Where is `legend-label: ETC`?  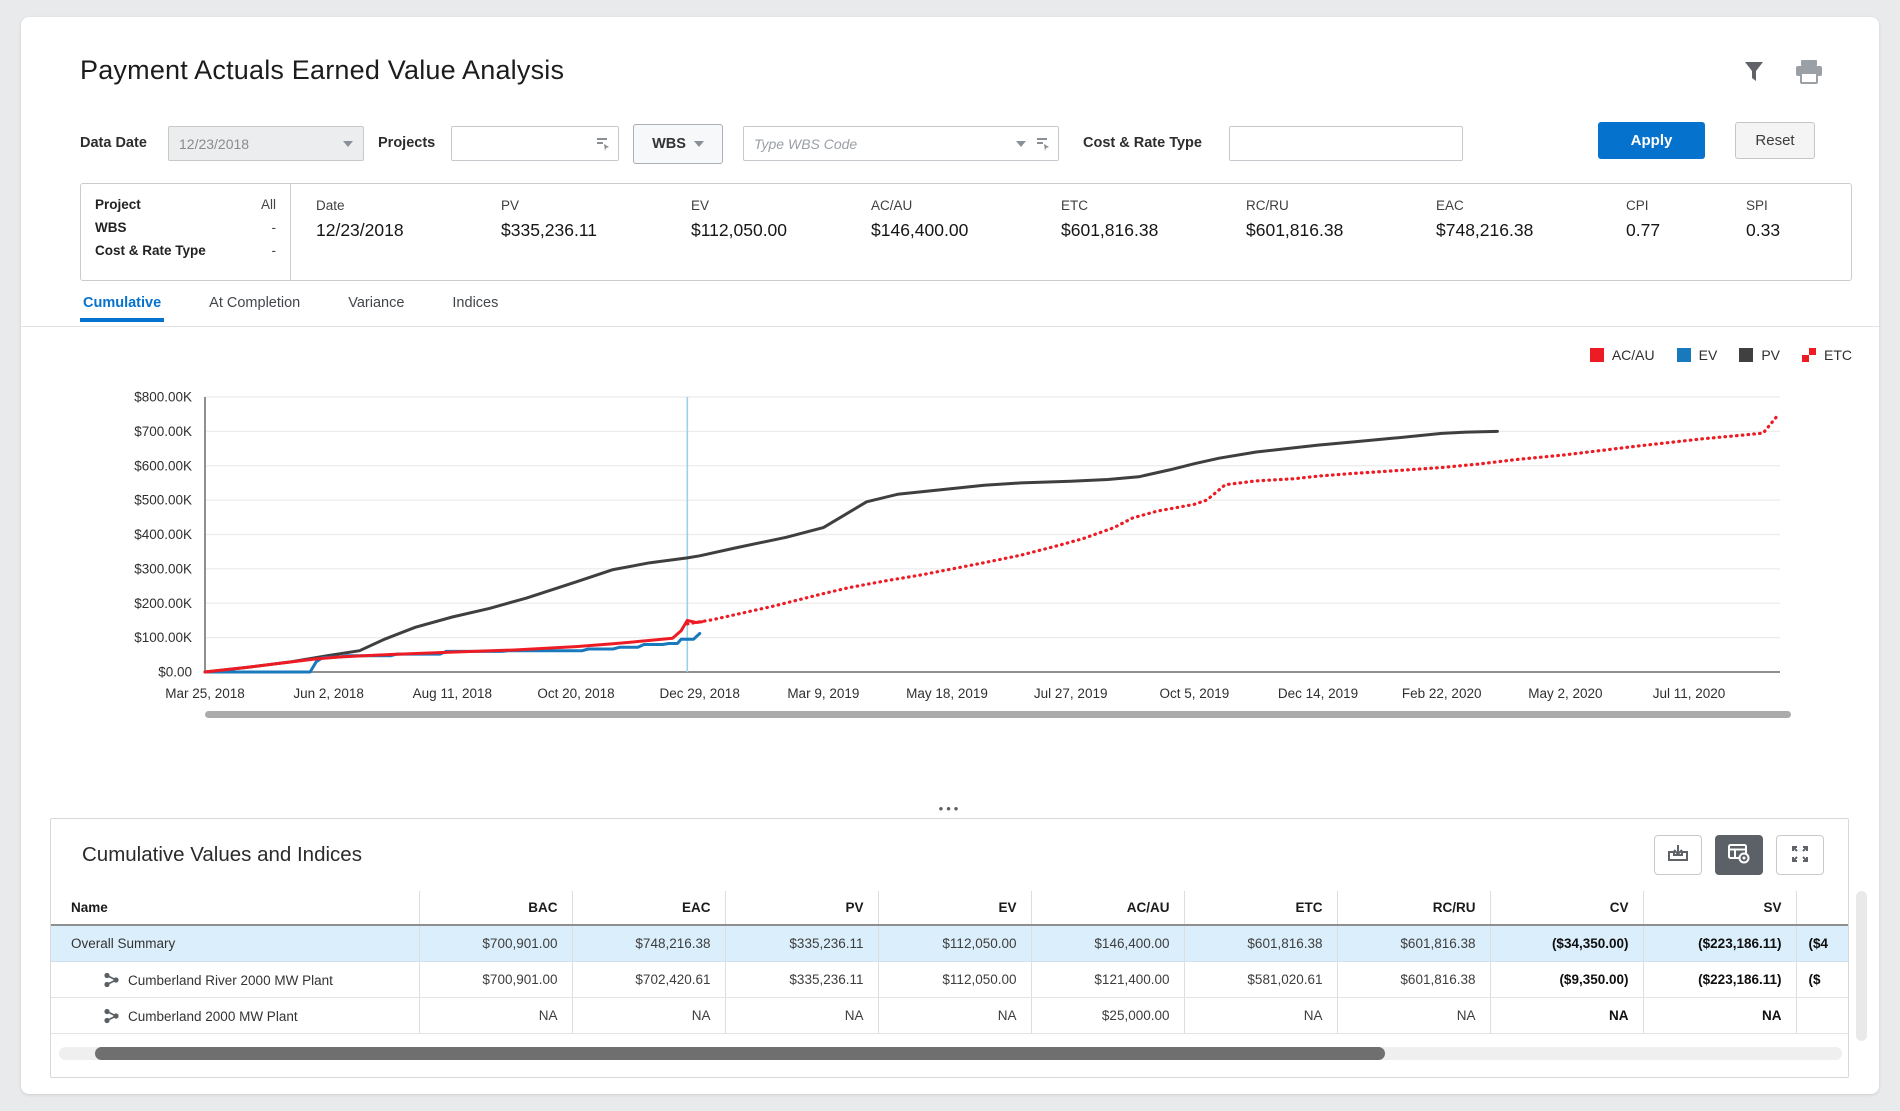
legend-label: ETC is located at coordinates (1838, 355).